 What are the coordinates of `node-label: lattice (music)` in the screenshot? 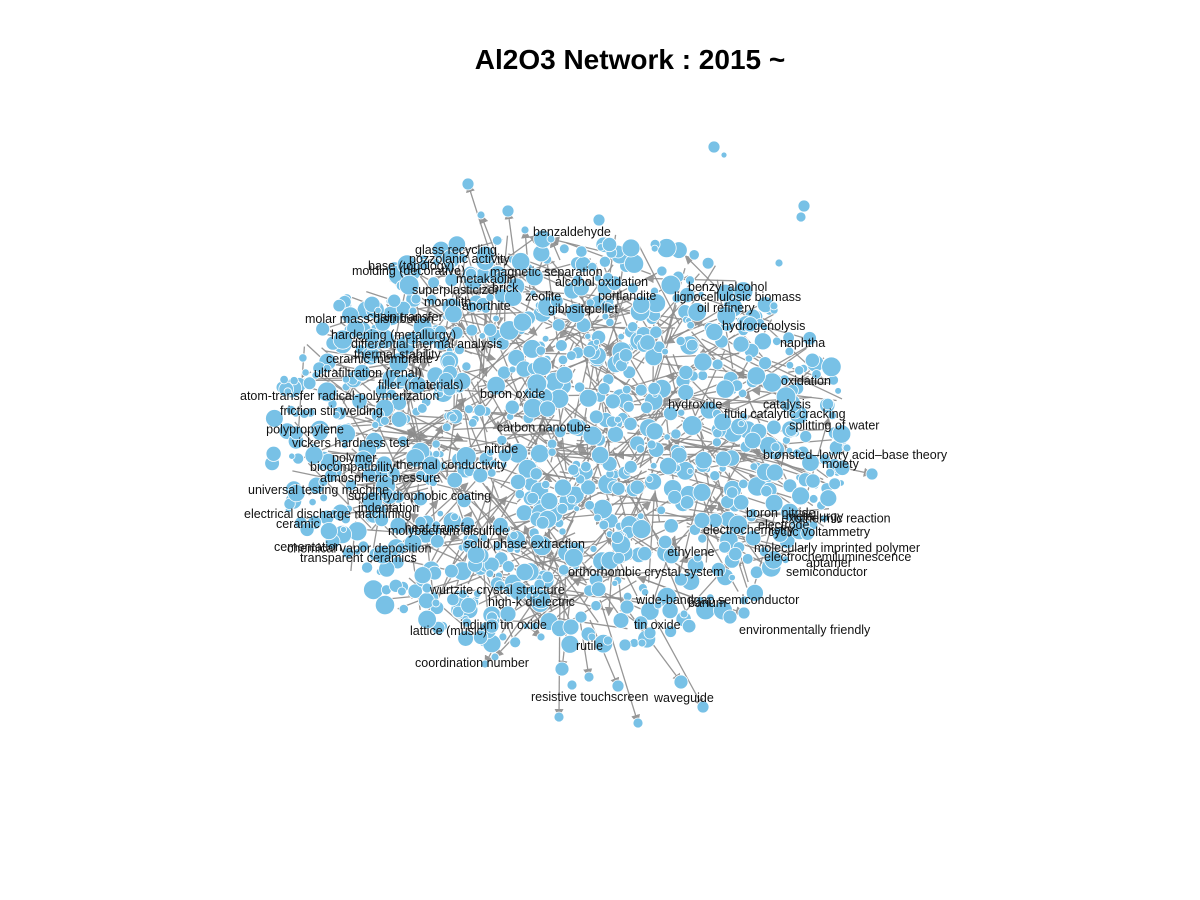 It's located at (448, 631).